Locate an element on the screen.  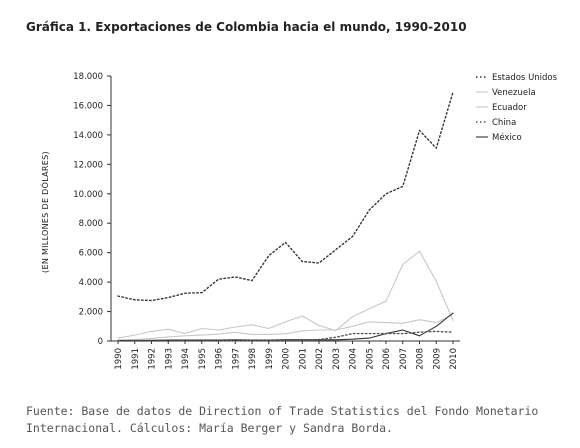
y-tick-label: 18.000 is located at coordinates (88, 77).